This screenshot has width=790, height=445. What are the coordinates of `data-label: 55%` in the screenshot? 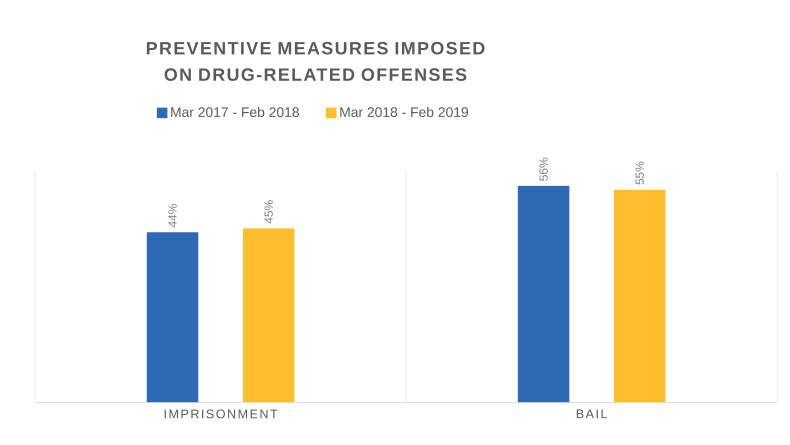 It's located at (640, 173).